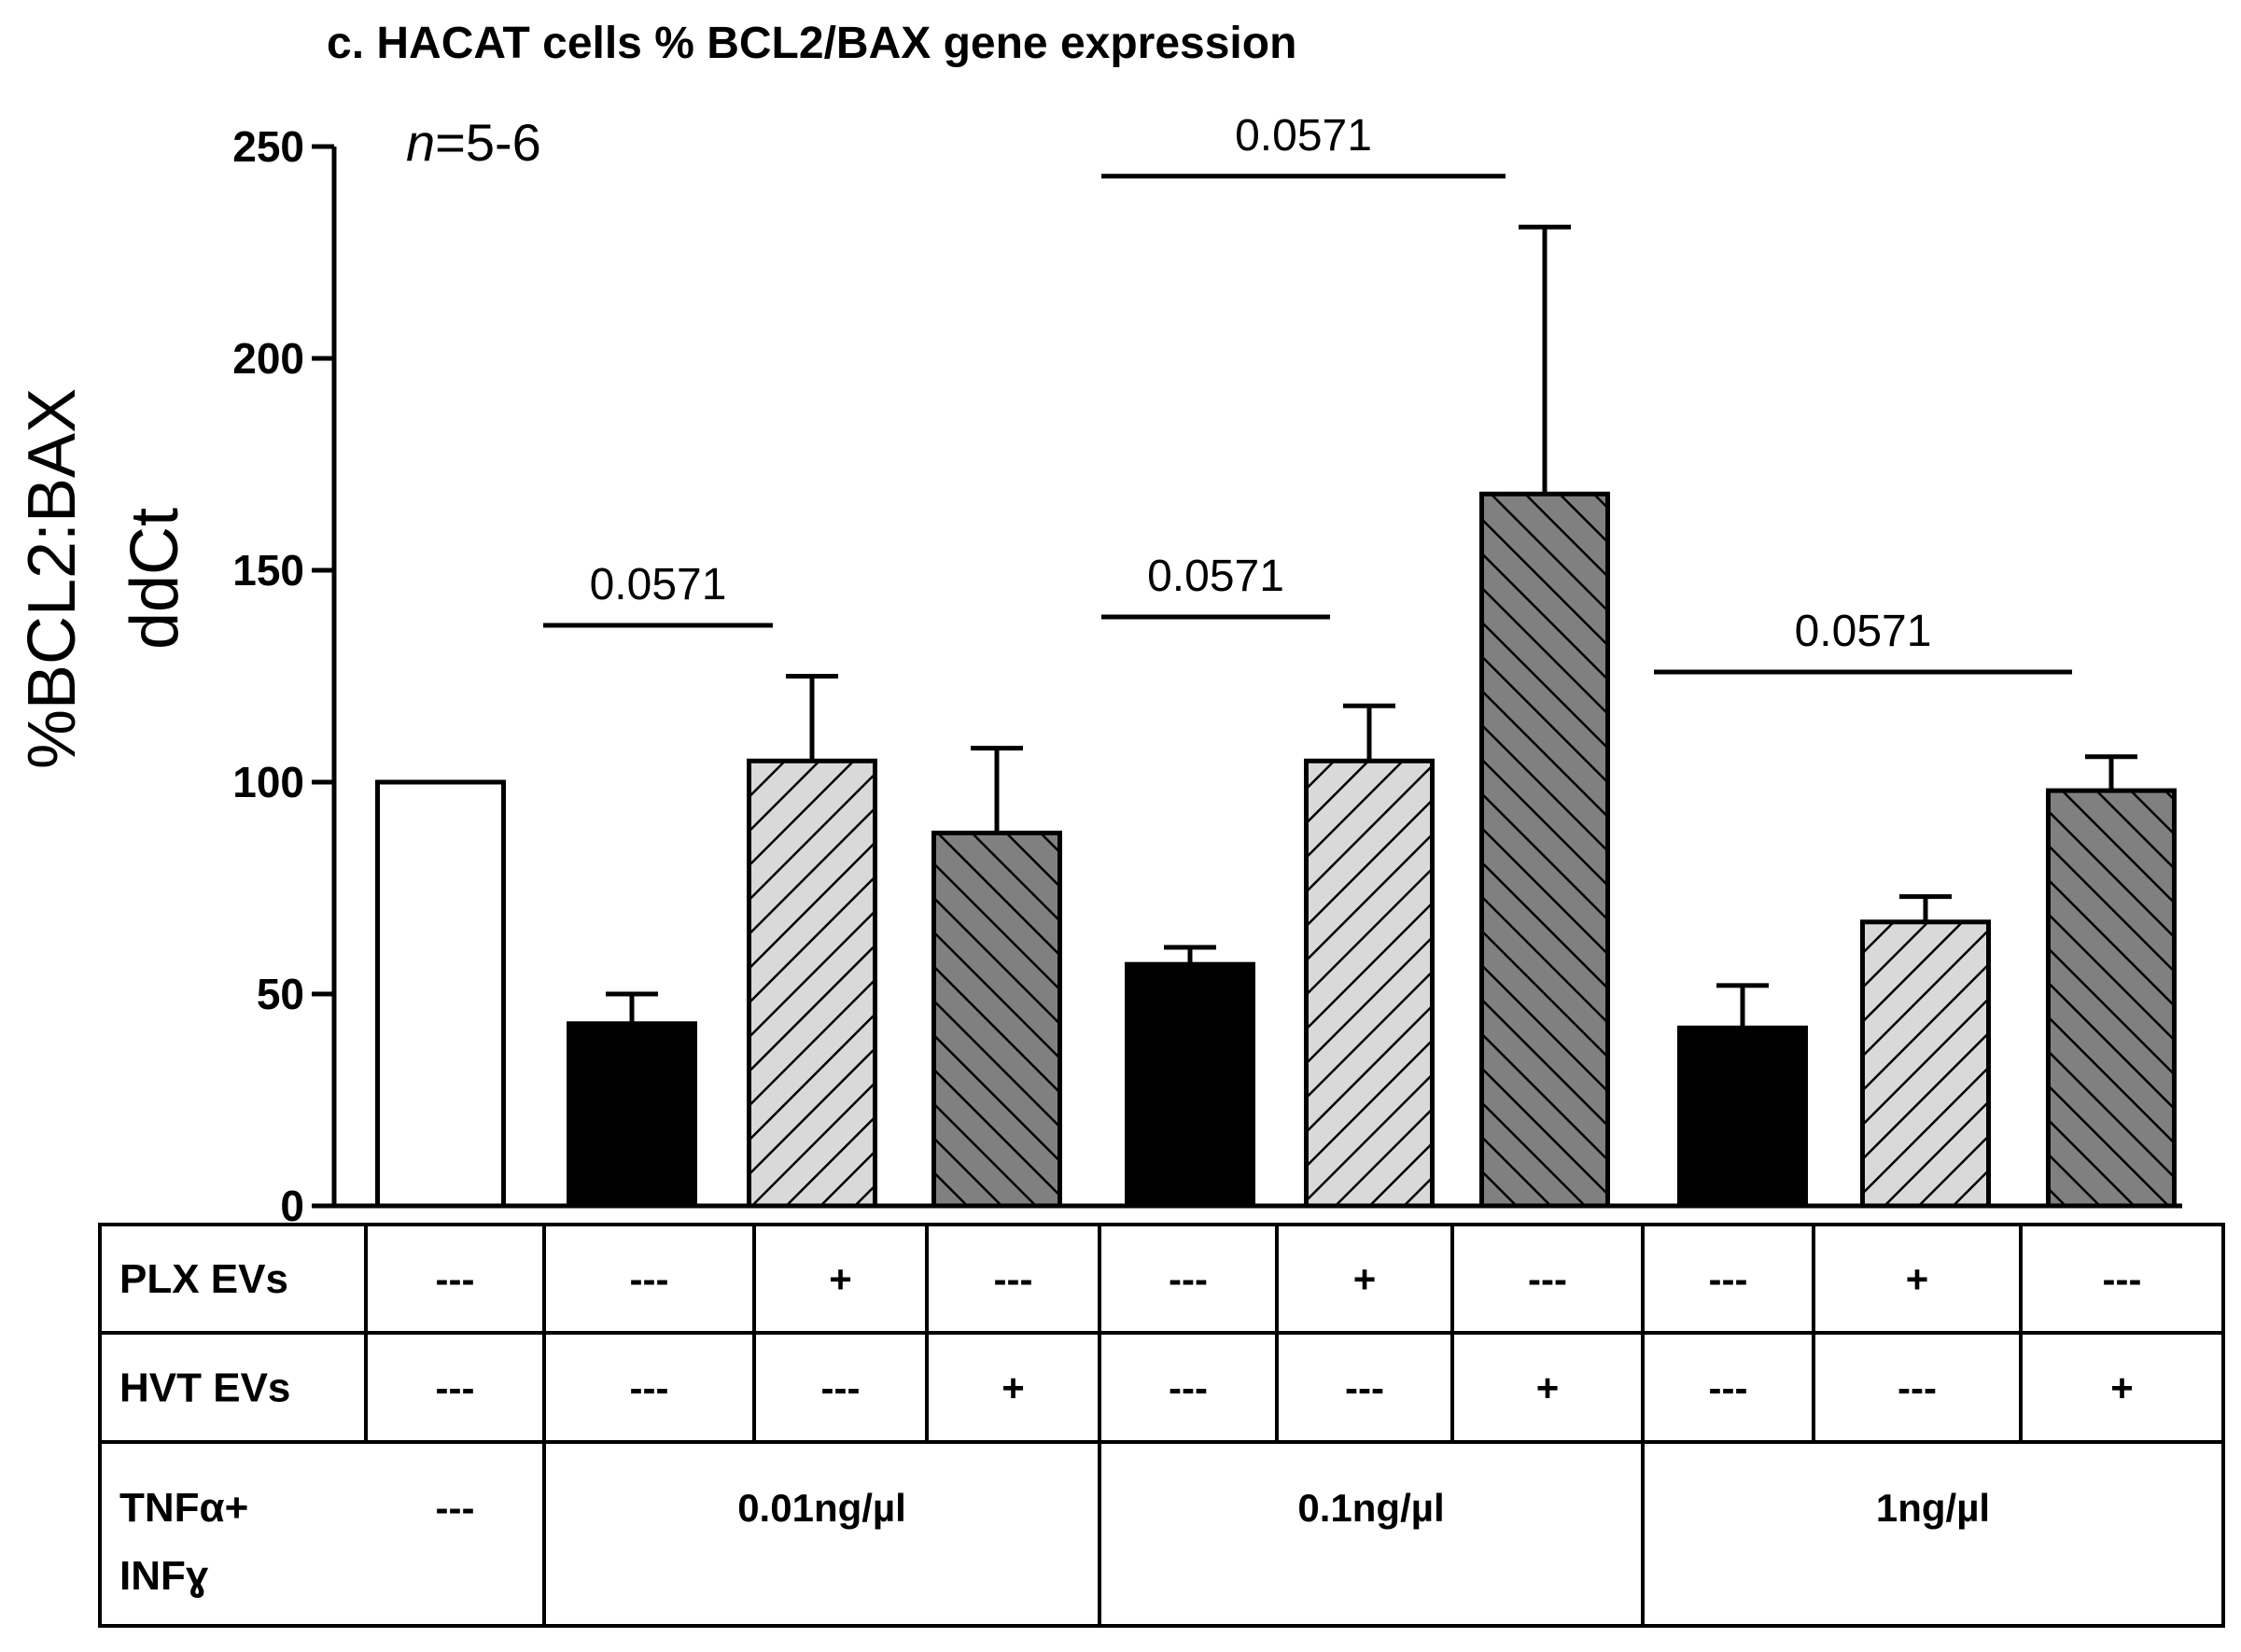  I want to click on y-tick-label-200: 200, so click(268, 358).